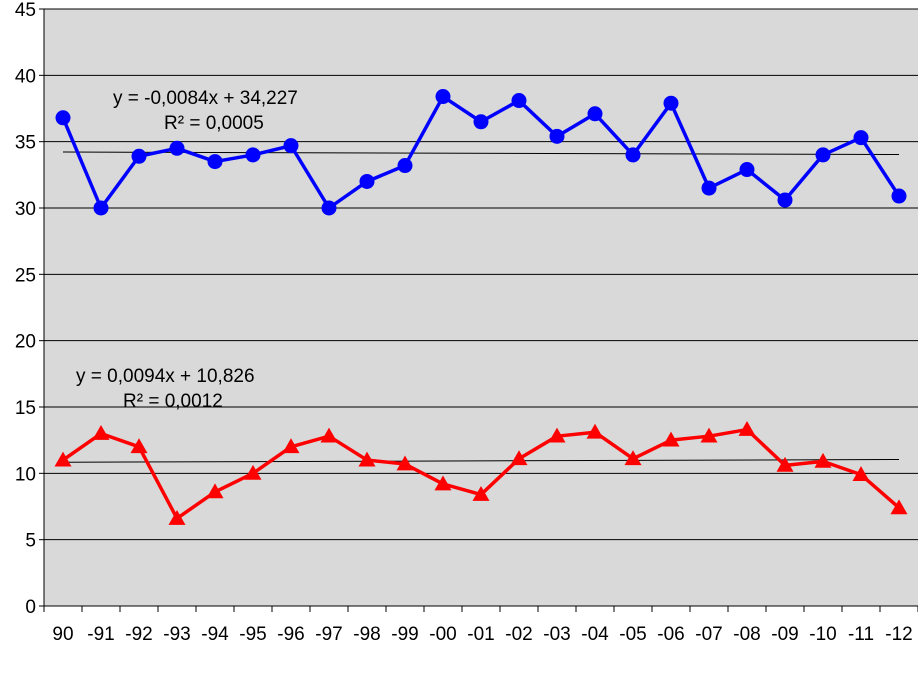 The height and width of the screenshot is (682, 918). Describe the element at coordinates (176, 634) in the screenshot. I see `x-tick-label: -93` at that location.